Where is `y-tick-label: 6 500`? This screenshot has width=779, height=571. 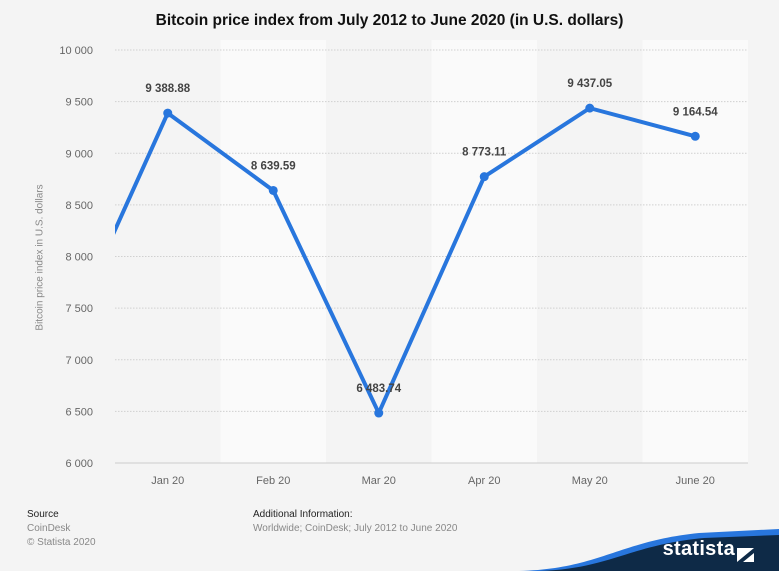
y-tick-label: 6 500 is located at coordinates (79, 412).